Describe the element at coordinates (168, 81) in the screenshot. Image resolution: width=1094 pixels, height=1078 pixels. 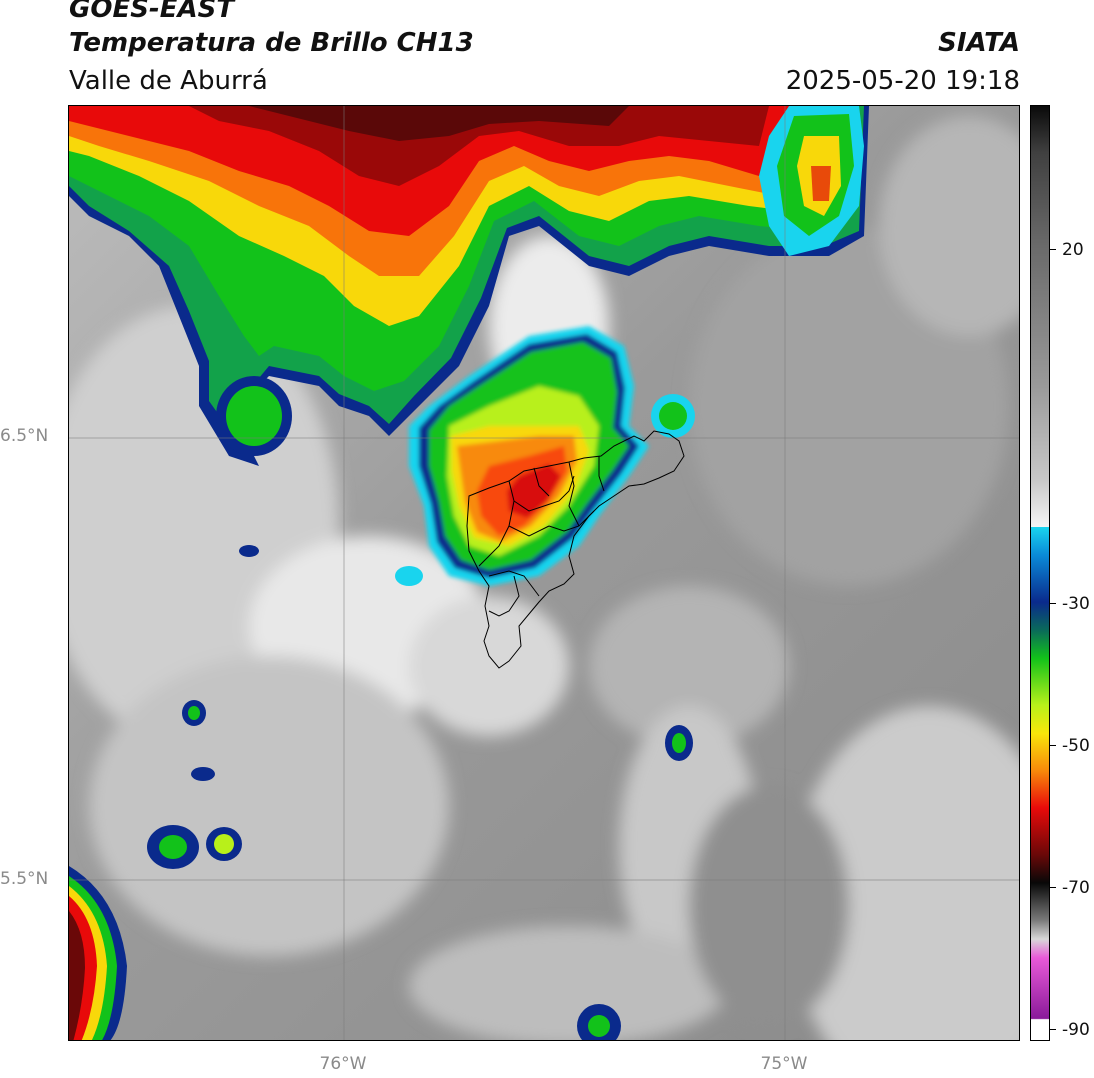
I see `region-title: Valle de Aburrá` at that location.